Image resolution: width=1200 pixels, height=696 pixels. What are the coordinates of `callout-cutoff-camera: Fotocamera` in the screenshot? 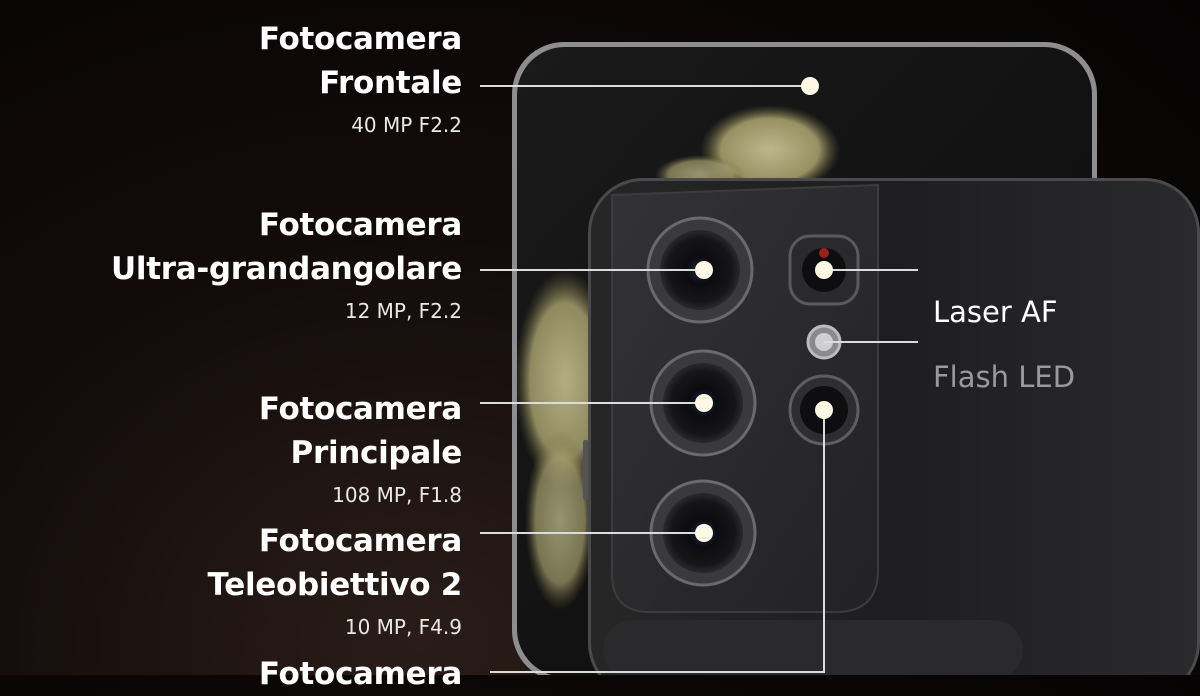 It's located at (360, 674).